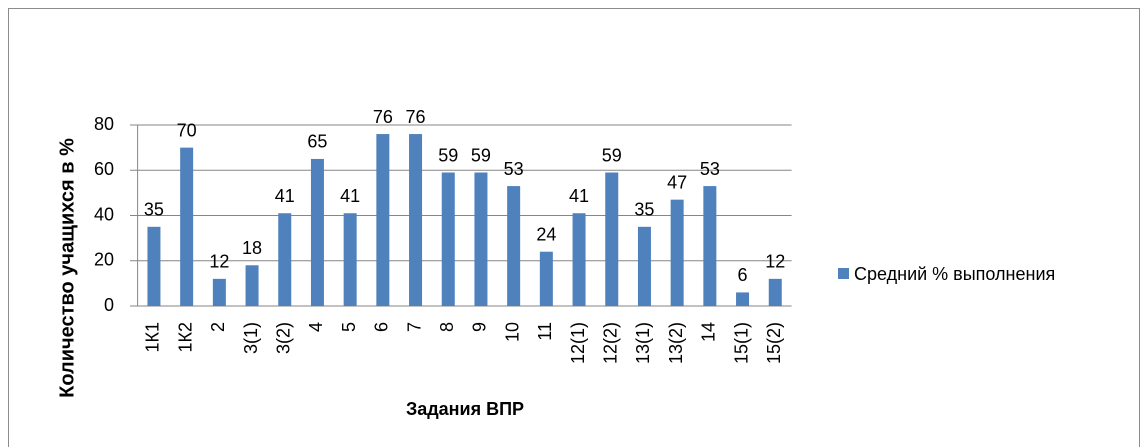 The image size is (1148, 447). Describe the element at coordinates (284, 338) in the screenshot. I see `x-tick-label: 3(2)` at that location.